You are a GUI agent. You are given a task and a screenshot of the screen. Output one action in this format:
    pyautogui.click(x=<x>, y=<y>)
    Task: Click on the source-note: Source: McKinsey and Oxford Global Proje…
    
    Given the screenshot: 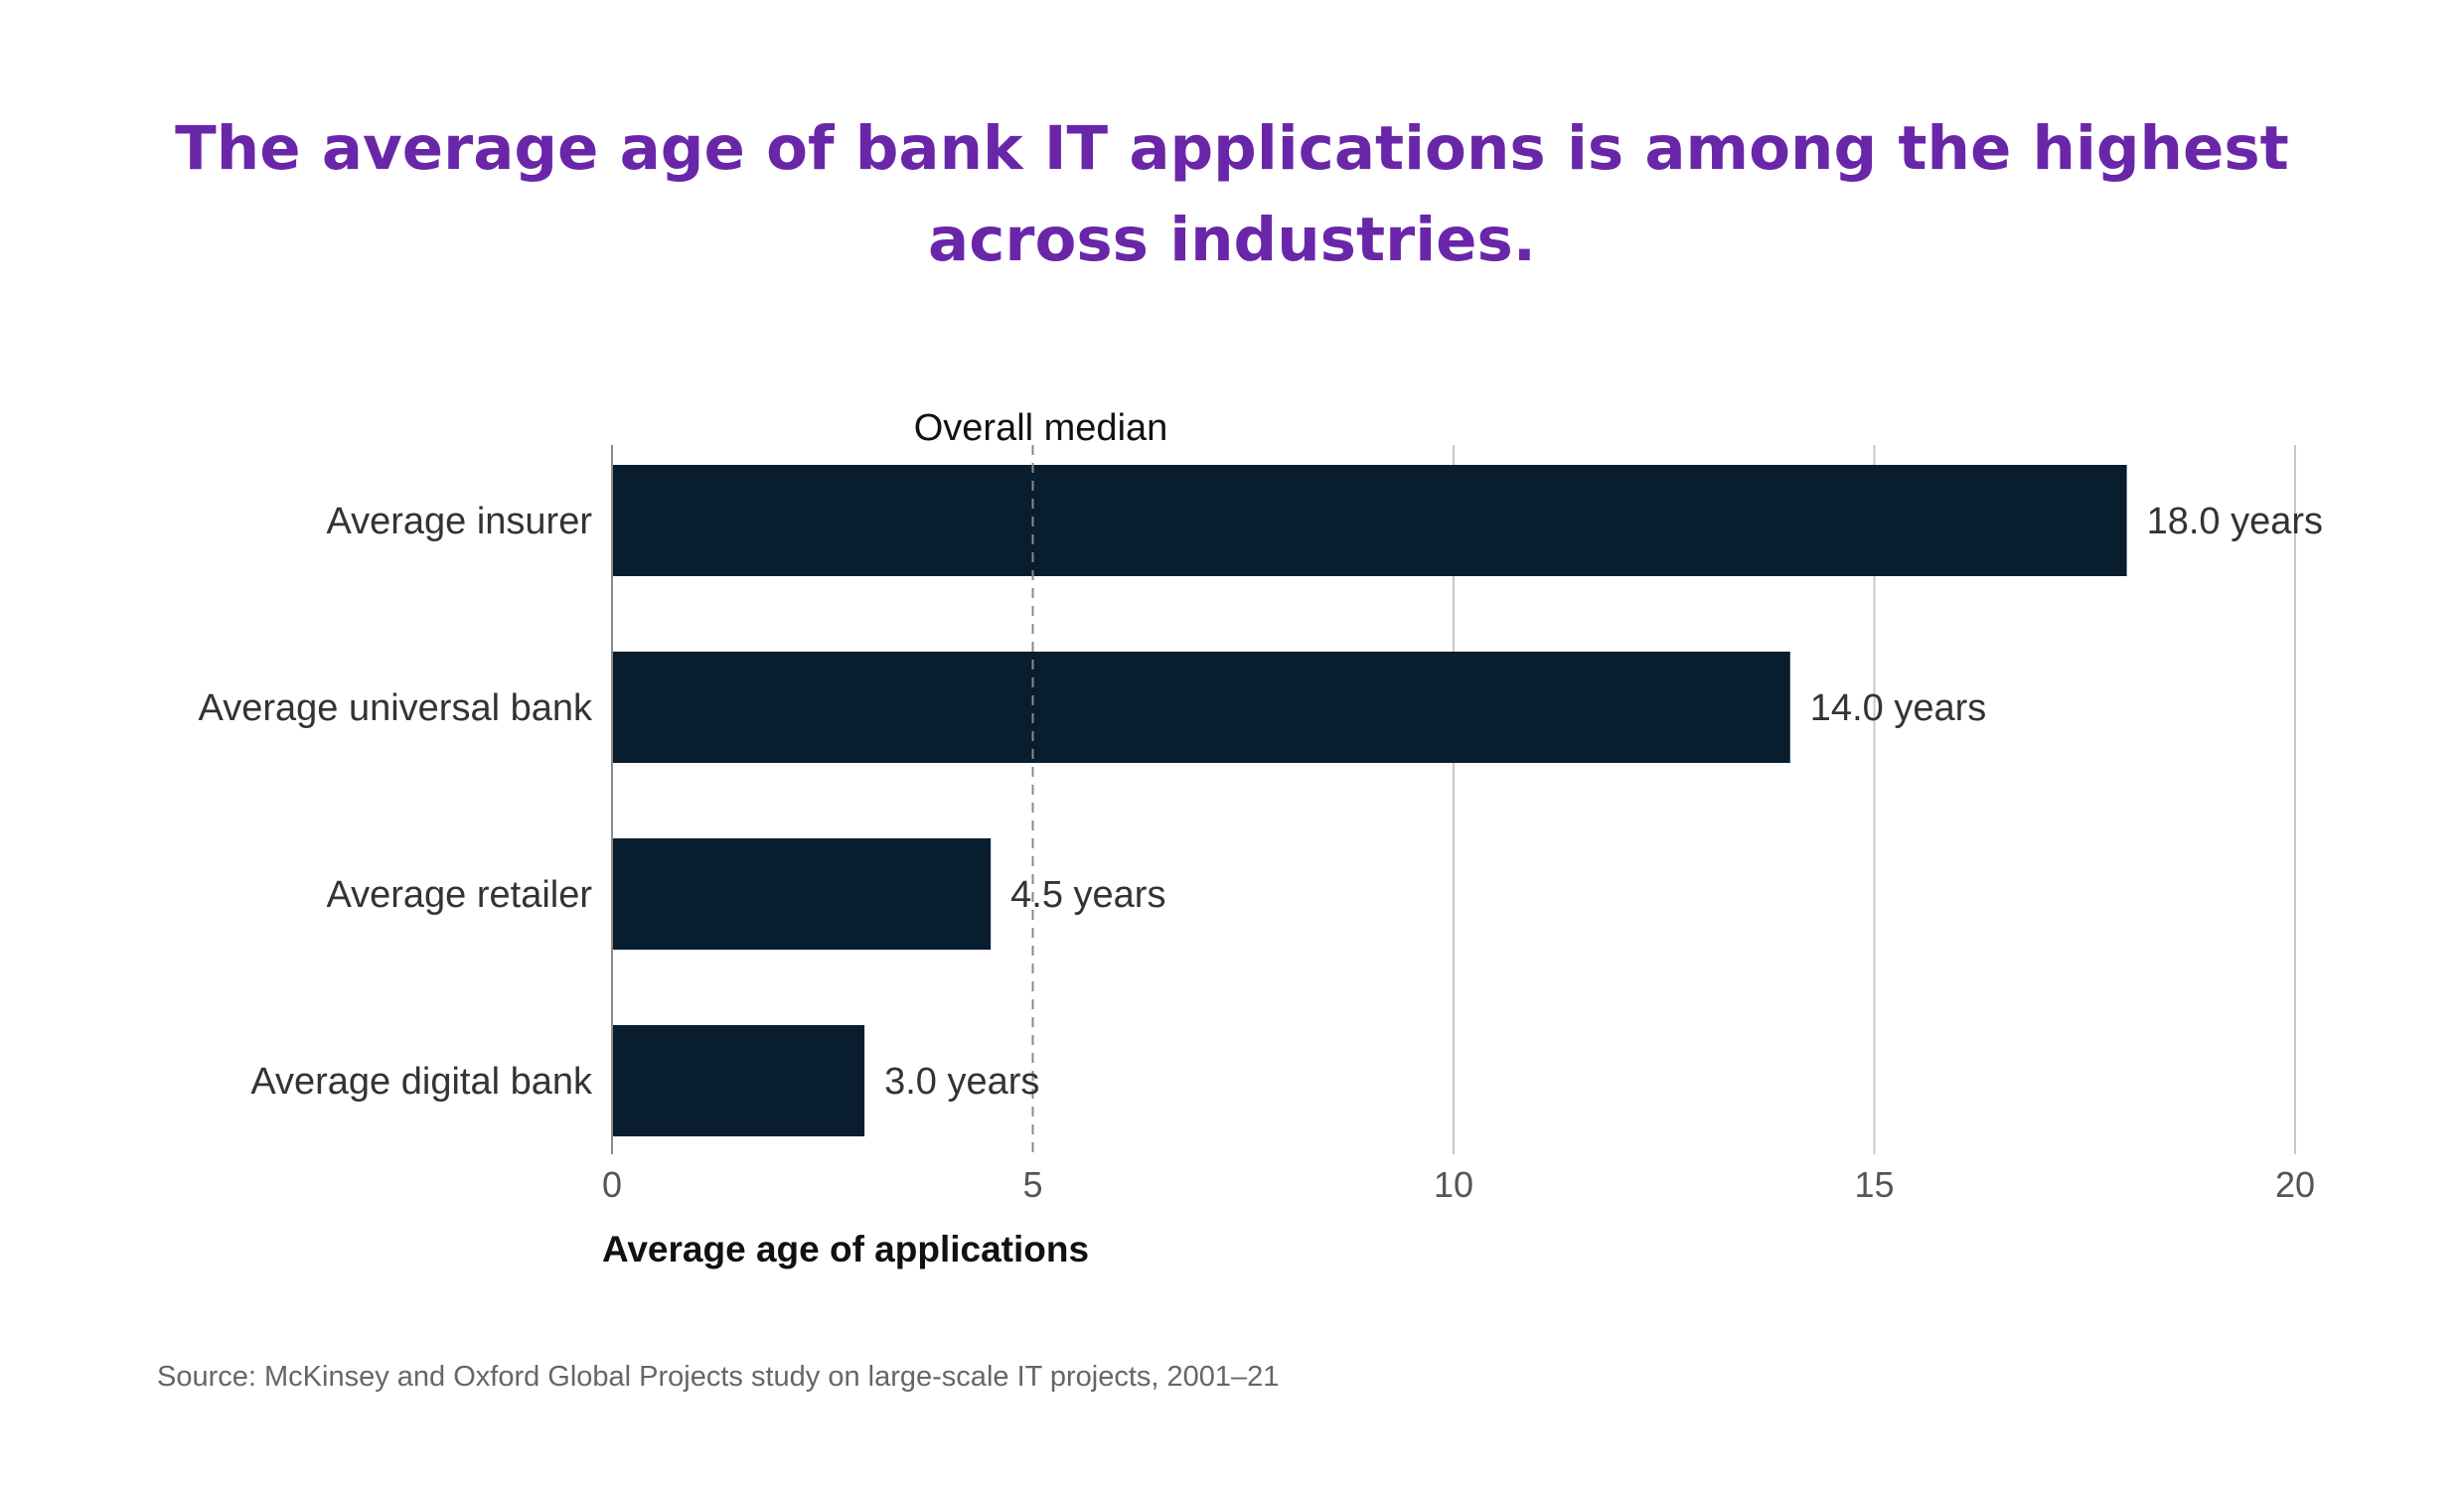 What is the action you would take?
    pyautogui.click(x=718, y=1377)
    